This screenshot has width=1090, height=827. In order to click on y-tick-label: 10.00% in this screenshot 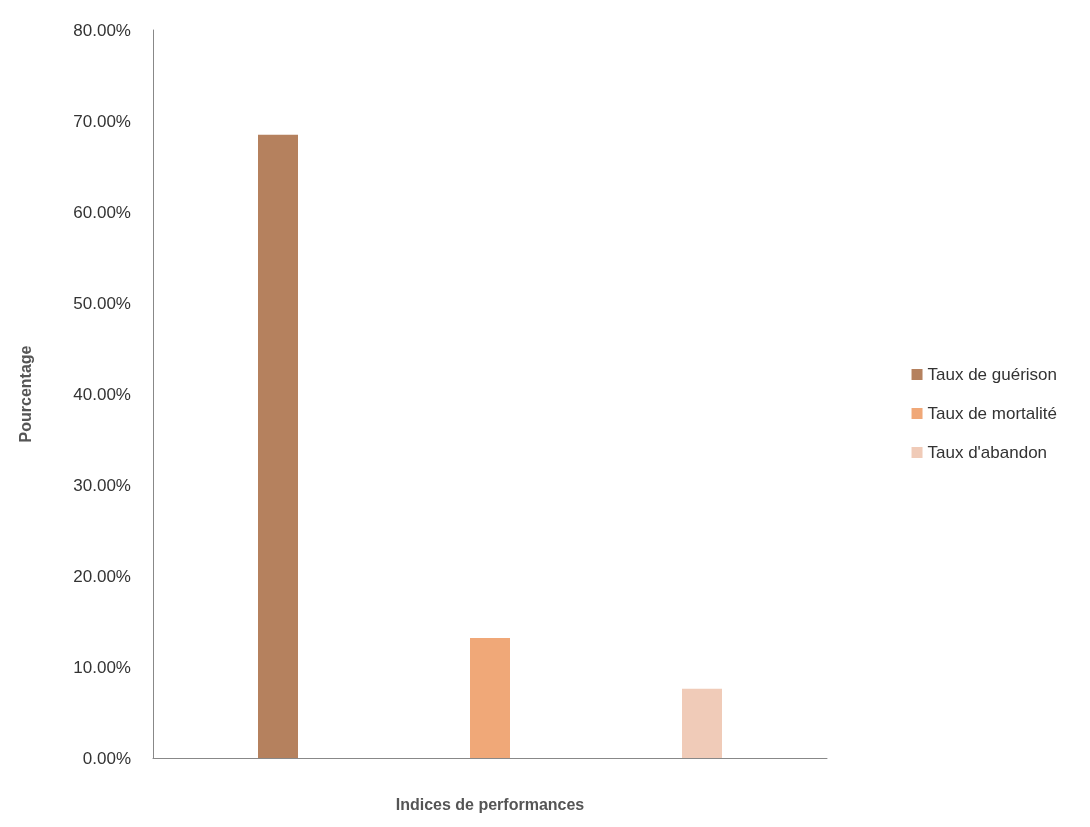, I will do `click(102, 667)`.